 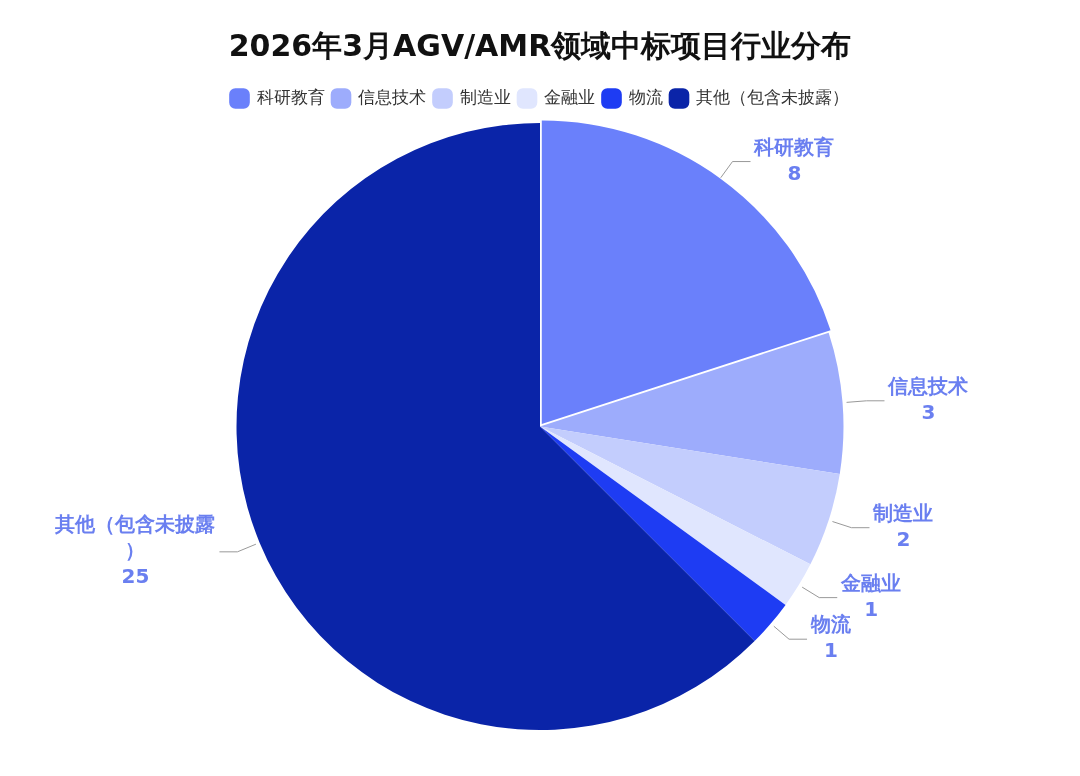 What do you see at coordinates (569, 96) in the screenshot?
I see `legend-label: 金融业` at bounding box center [569, 96].